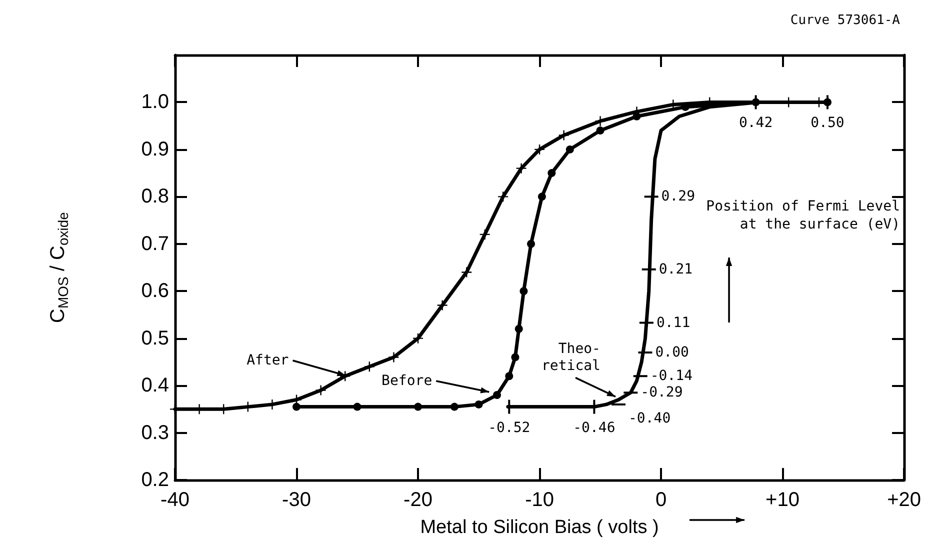 Image resolution: width=932 pixels, height=559 pixels. Describe the element at coordinates (155, 149) in the screenshot. I see `y-tick-label: 0.9` at that location.